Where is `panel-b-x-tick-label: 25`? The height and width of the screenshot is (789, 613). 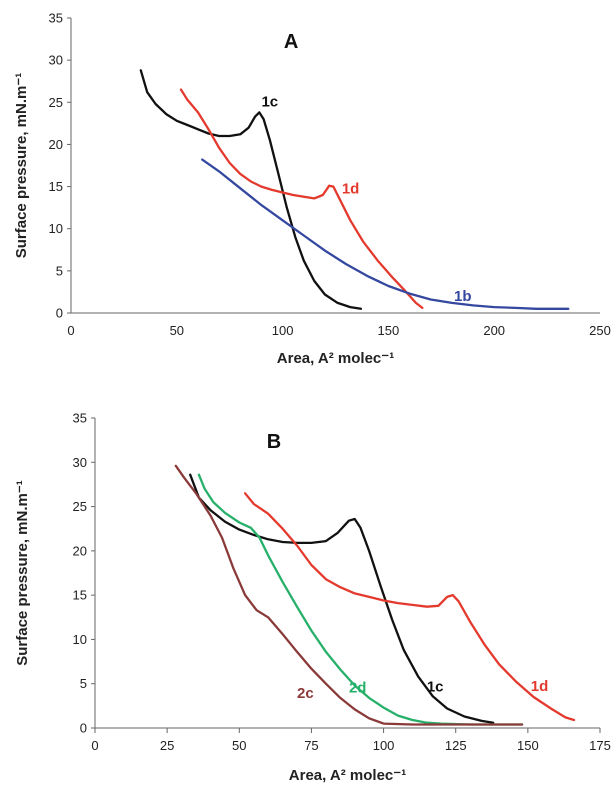 panel-b-x-tick-label: 25 is located at coordinates (167, 745).